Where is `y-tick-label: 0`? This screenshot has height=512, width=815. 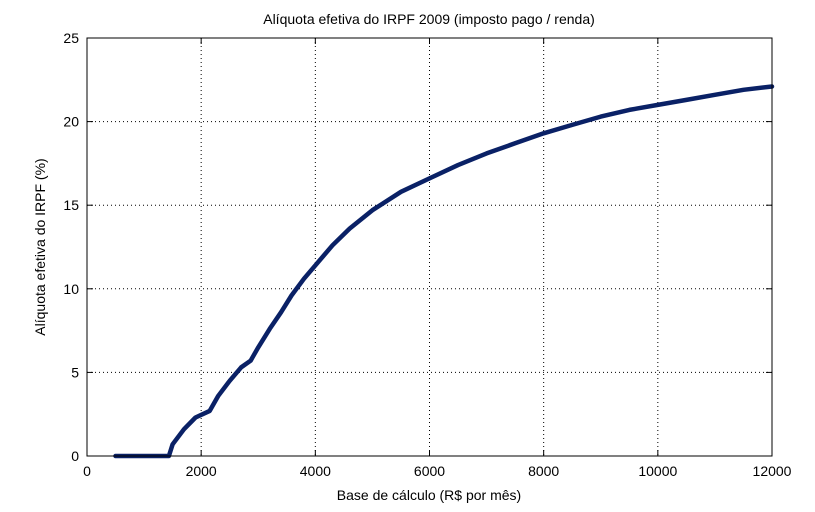 y-tick-label: 0 is located at coordinates (75, 456).